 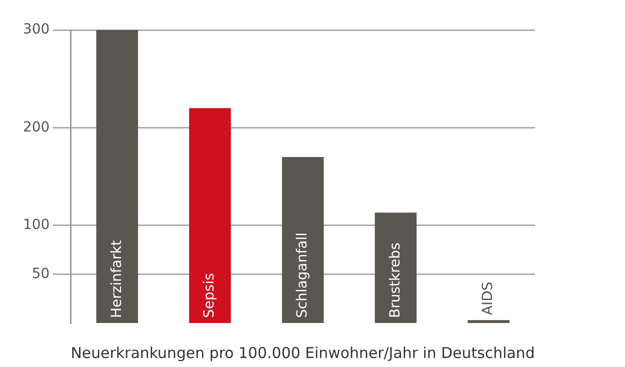 I want to click on x-tick-label: Schlaganfall, so click(x=302, y=275).